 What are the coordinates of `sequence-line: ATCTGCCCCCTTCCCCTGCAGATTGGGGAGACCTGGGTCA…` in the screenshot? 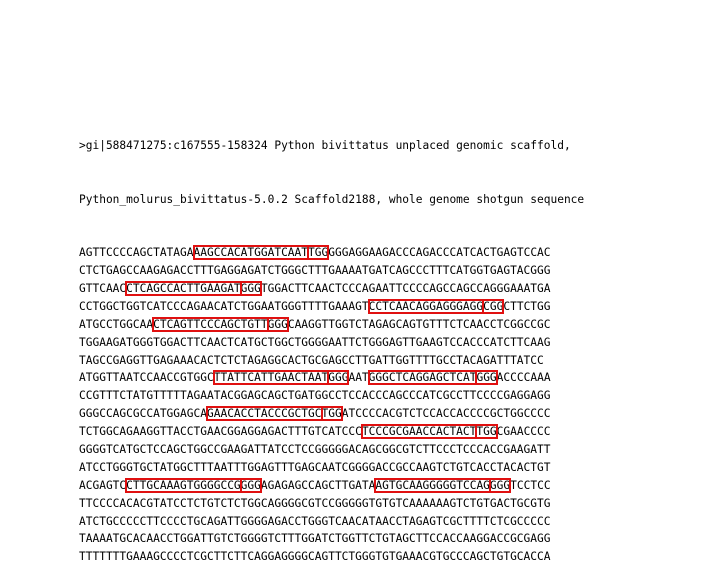 It's located at (331, 522).